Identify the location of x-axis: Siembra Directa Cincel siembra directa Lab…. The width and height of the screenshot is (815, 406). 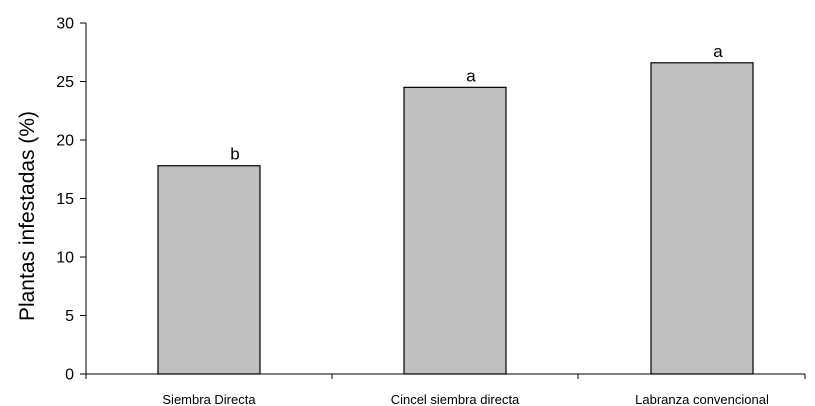
(445, 389).